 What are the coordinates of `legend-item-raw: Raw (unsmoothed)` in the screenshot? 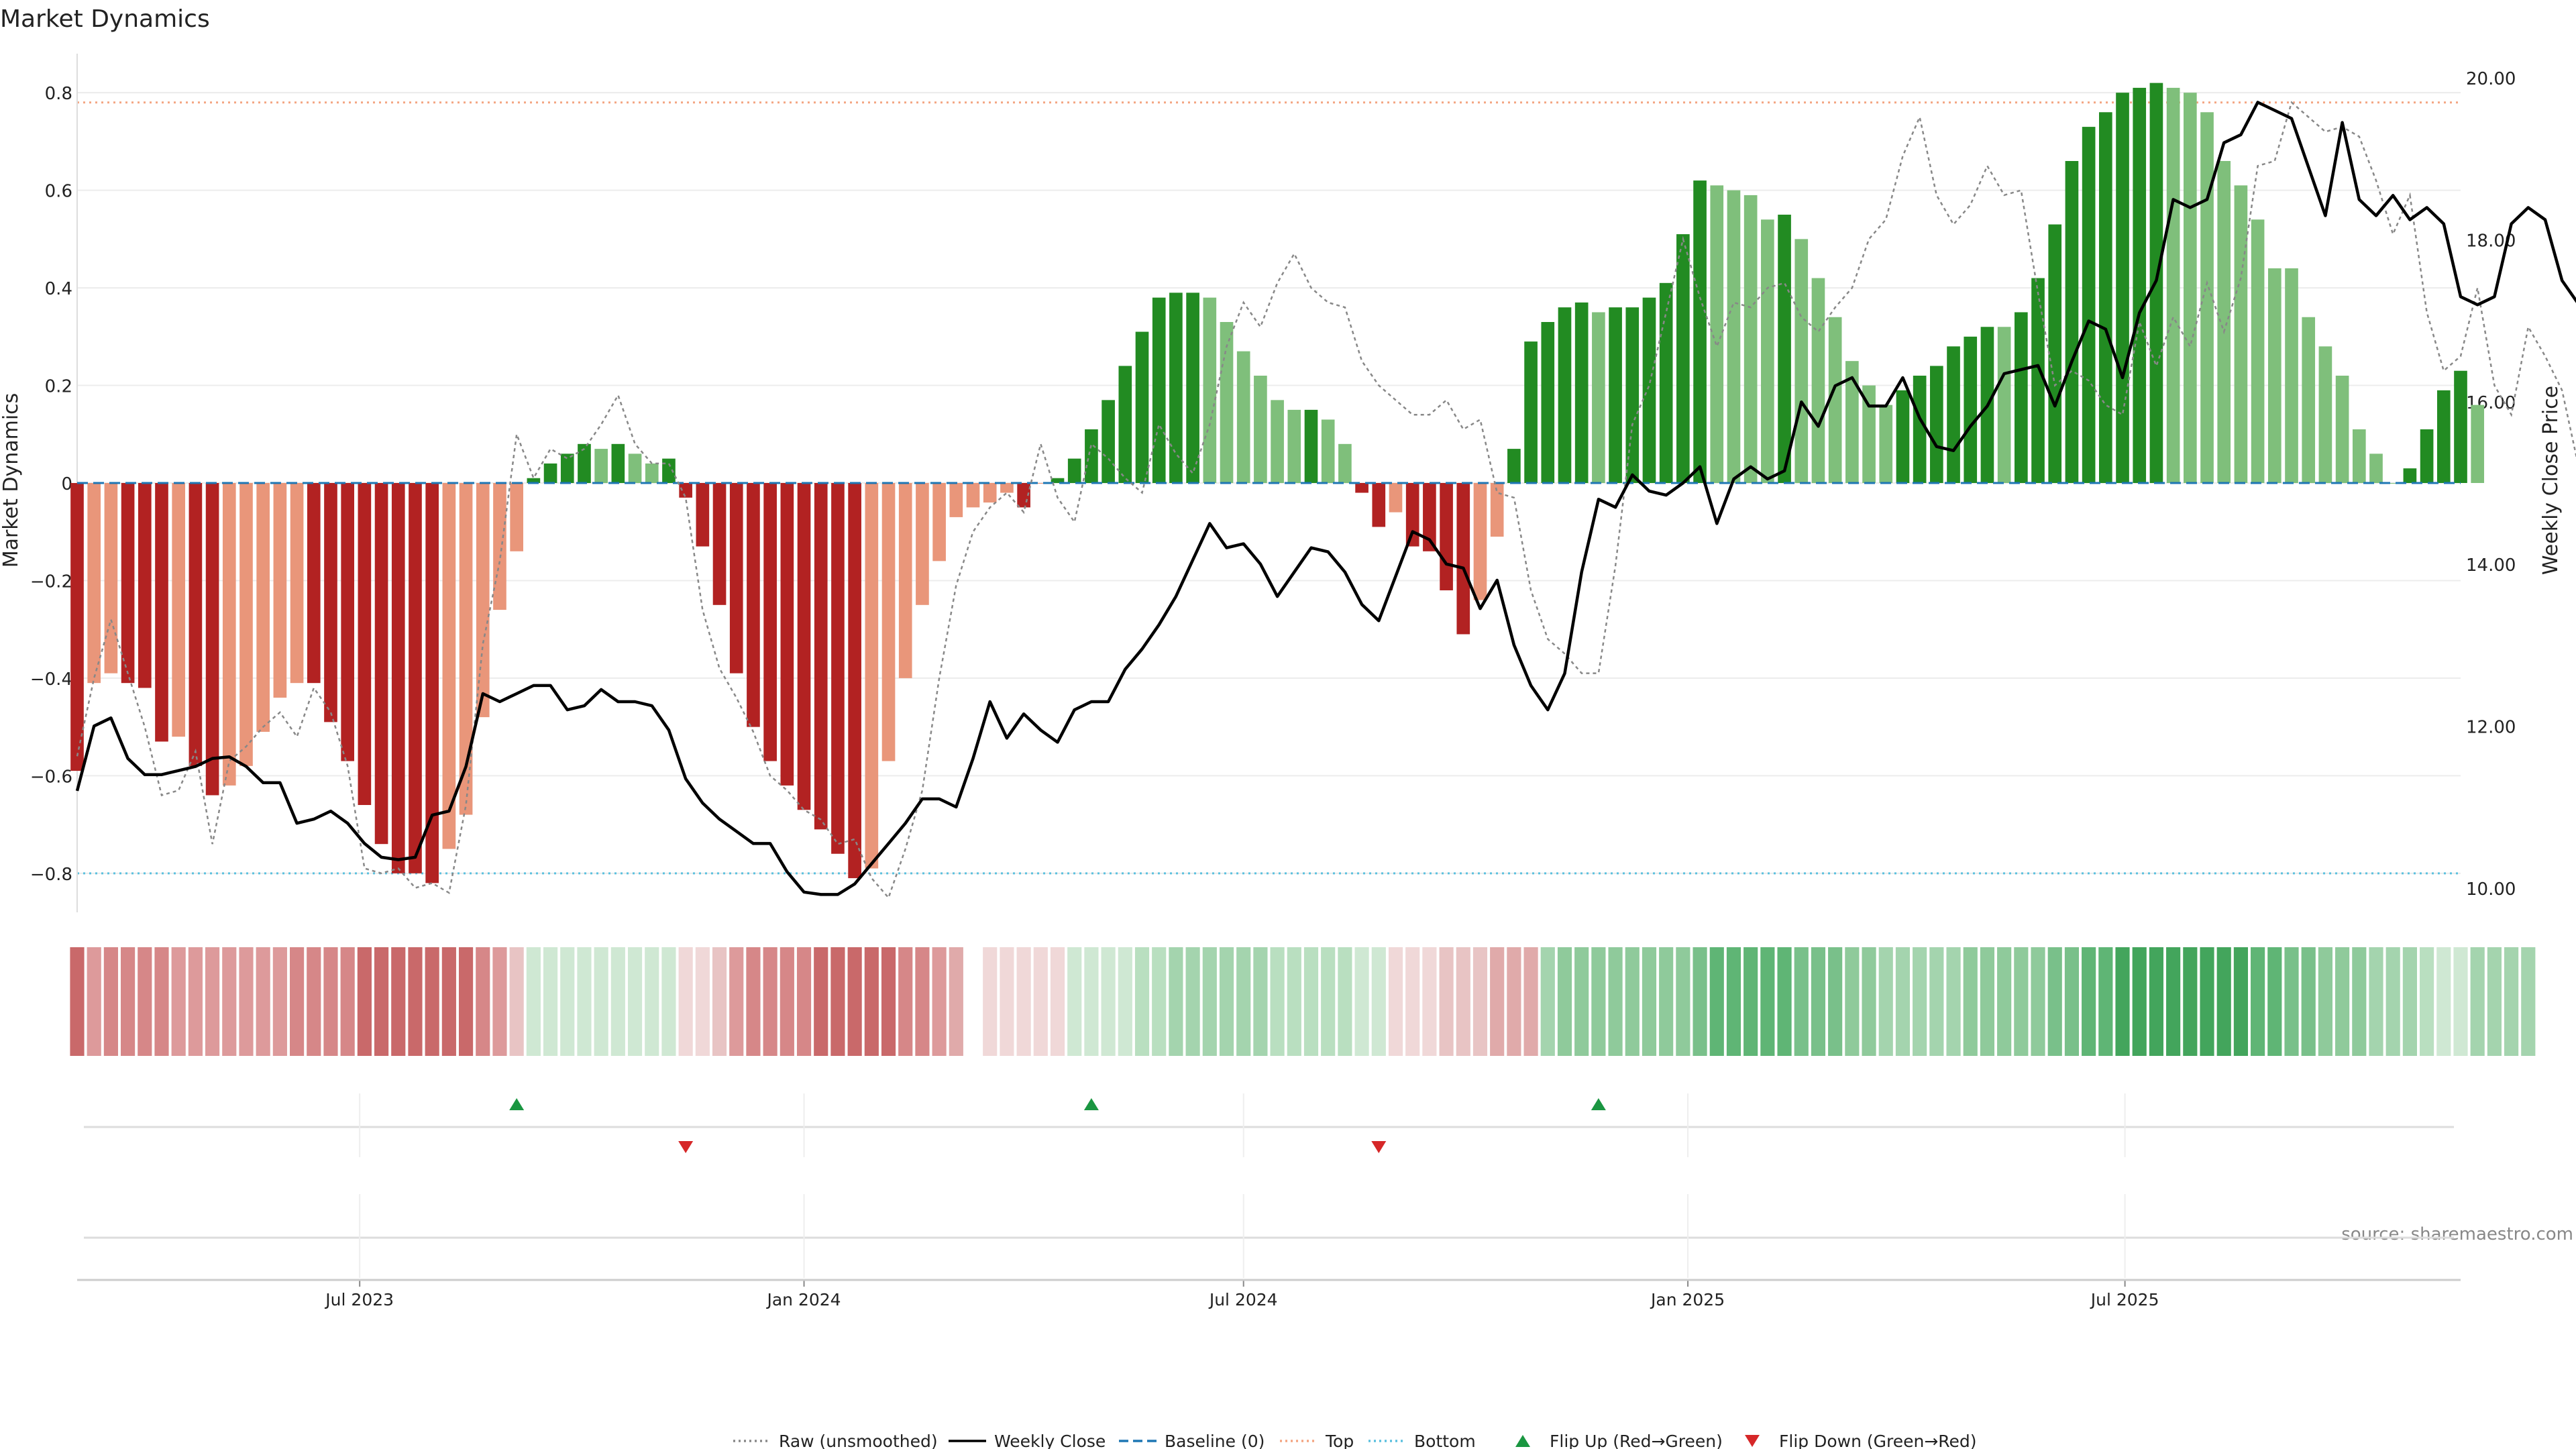 It's located at (835, 1440).